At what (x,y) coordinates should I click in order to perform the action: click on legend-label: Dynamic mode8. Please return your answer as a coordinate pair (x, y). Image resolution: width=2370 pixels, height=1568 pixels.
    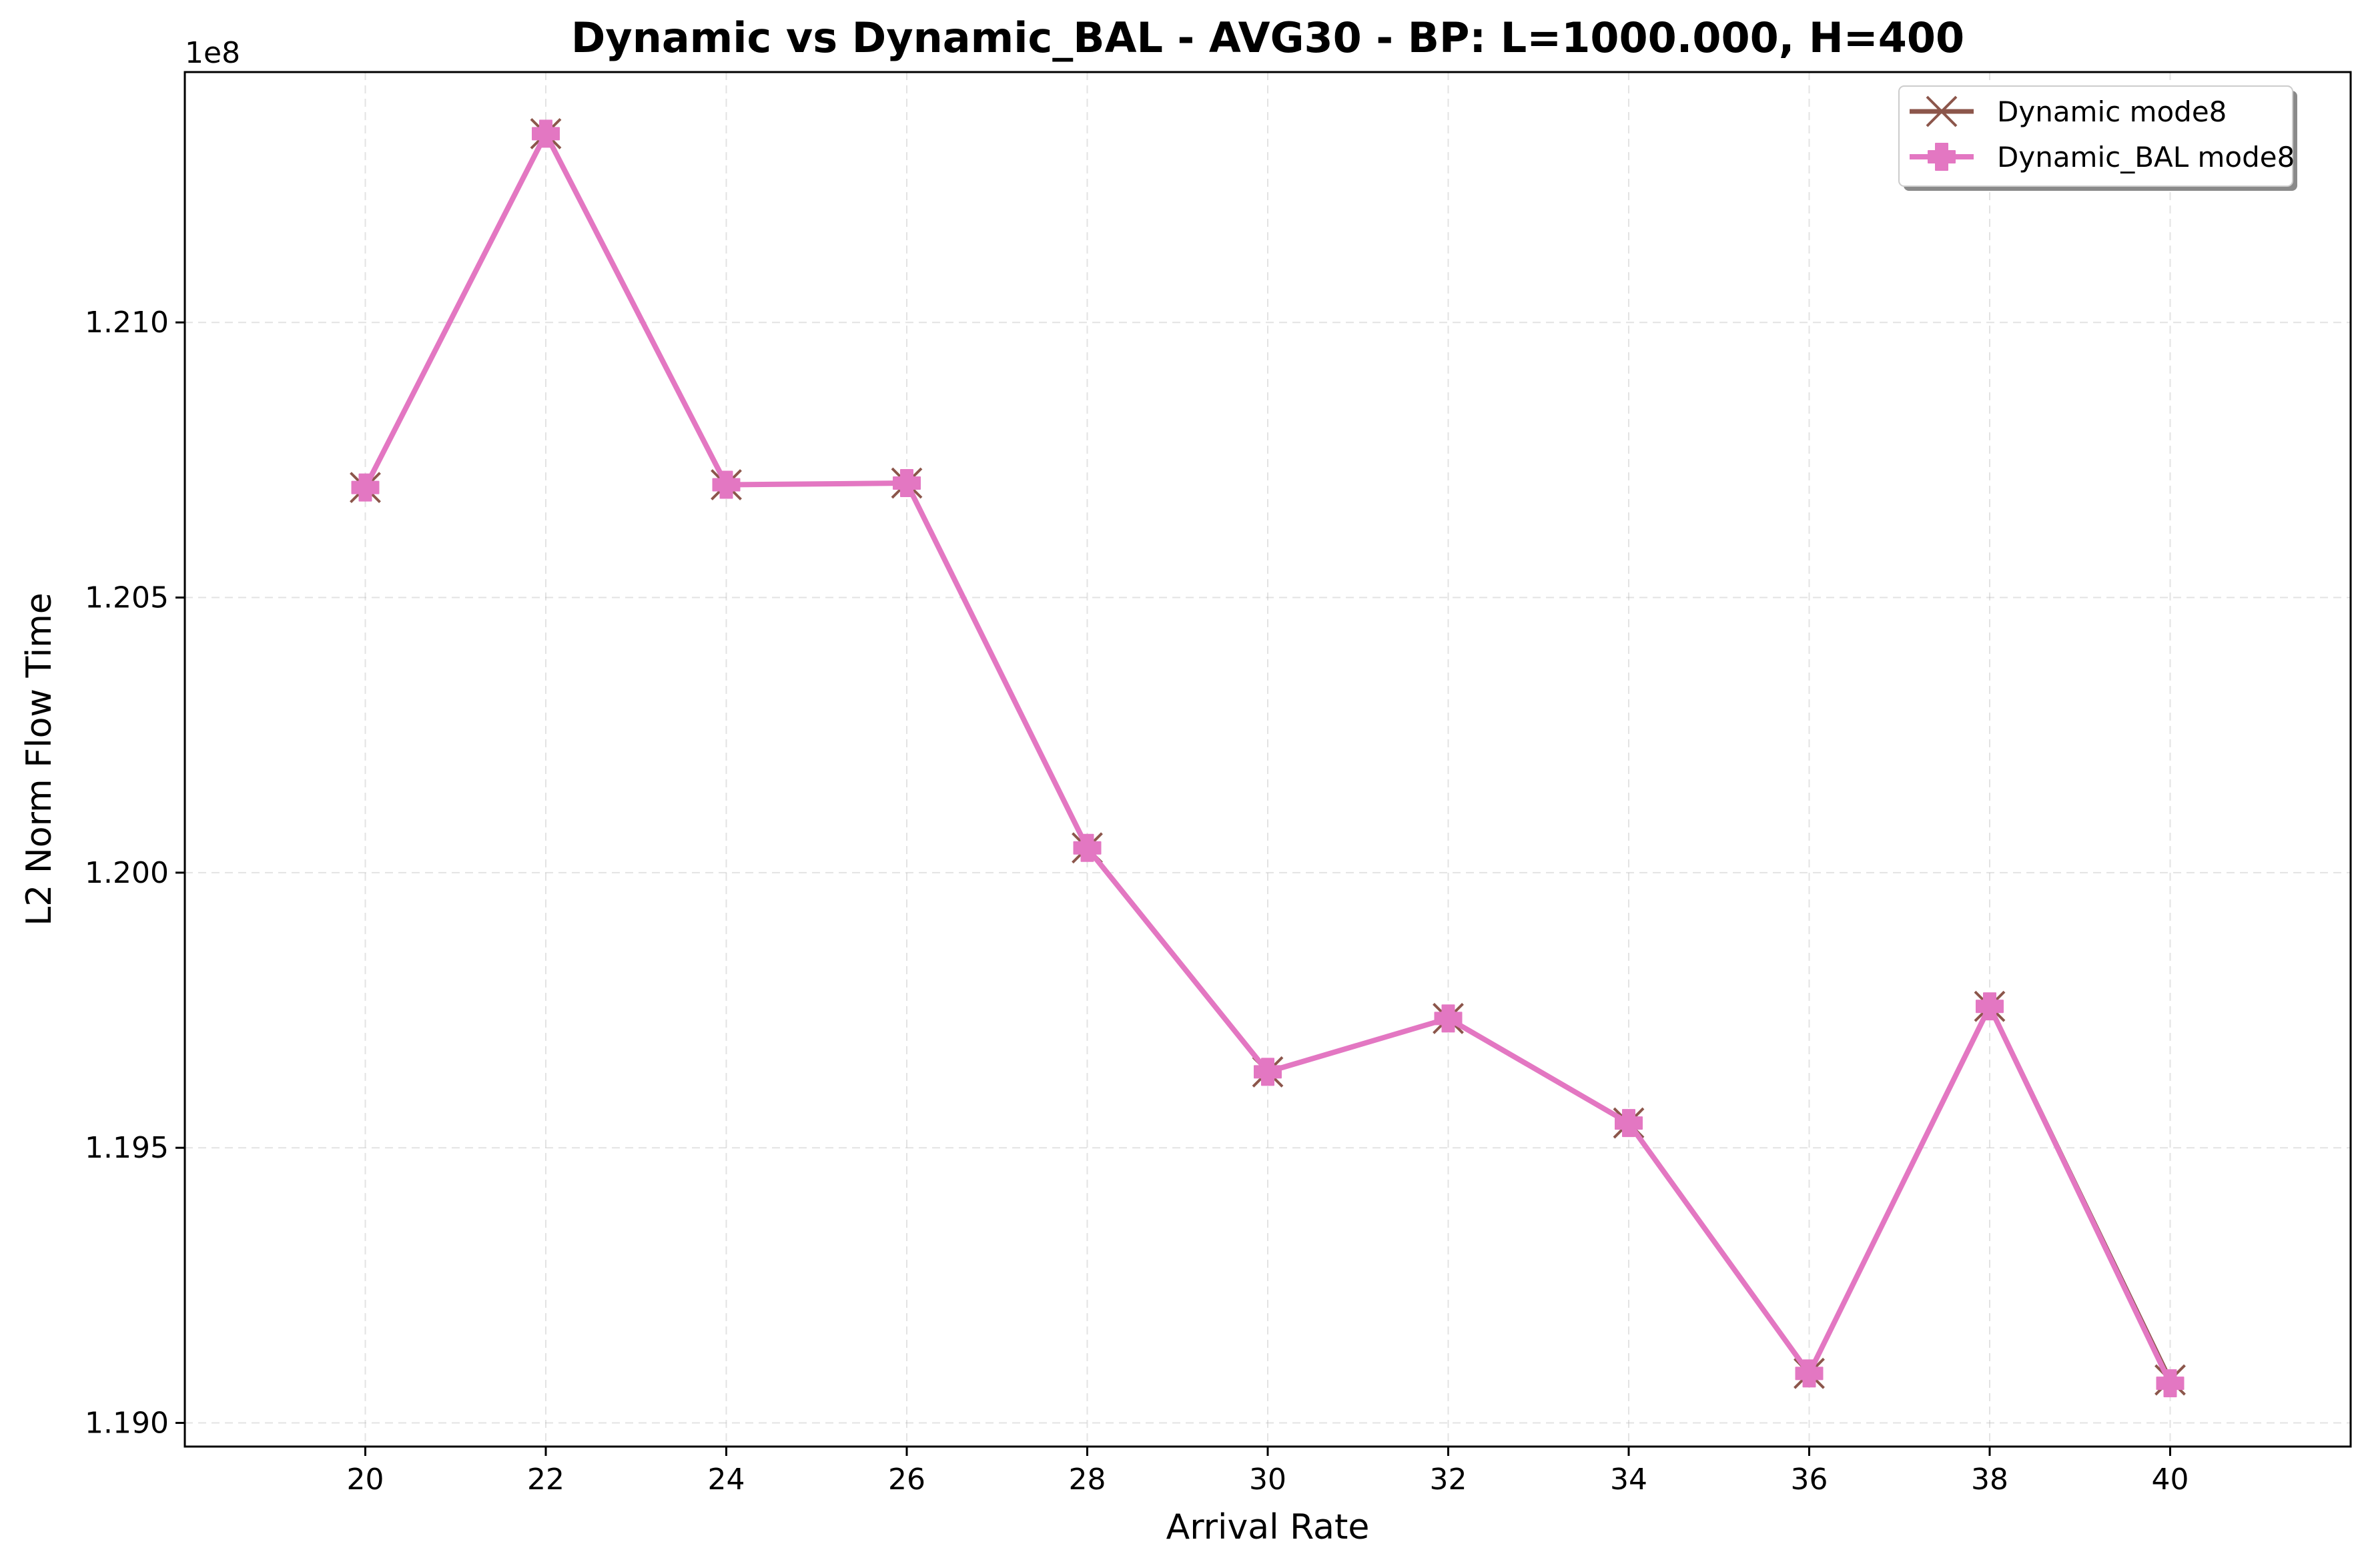
    Looking at the image, I should click on (2112, 112).